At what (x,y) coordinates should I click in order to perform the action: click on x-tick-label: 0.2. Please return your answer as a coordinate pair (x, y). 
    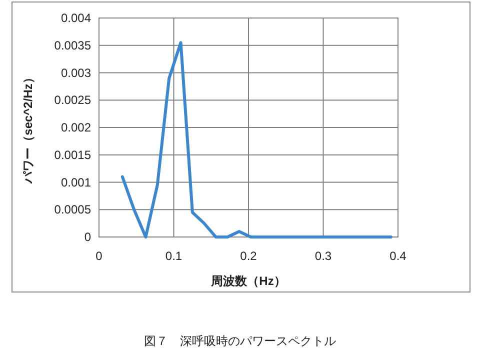
    Looking at the image, I should click on (249, 256).